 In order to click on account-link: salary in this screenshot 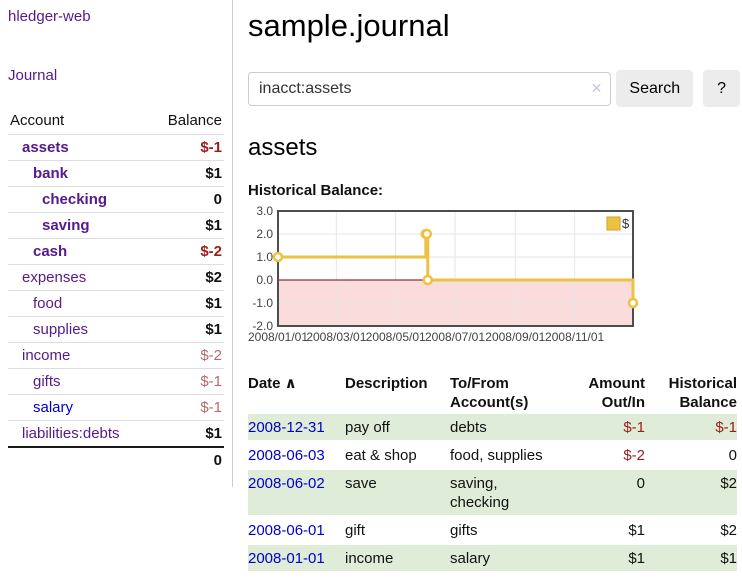, I will do `click(53, 407)`.